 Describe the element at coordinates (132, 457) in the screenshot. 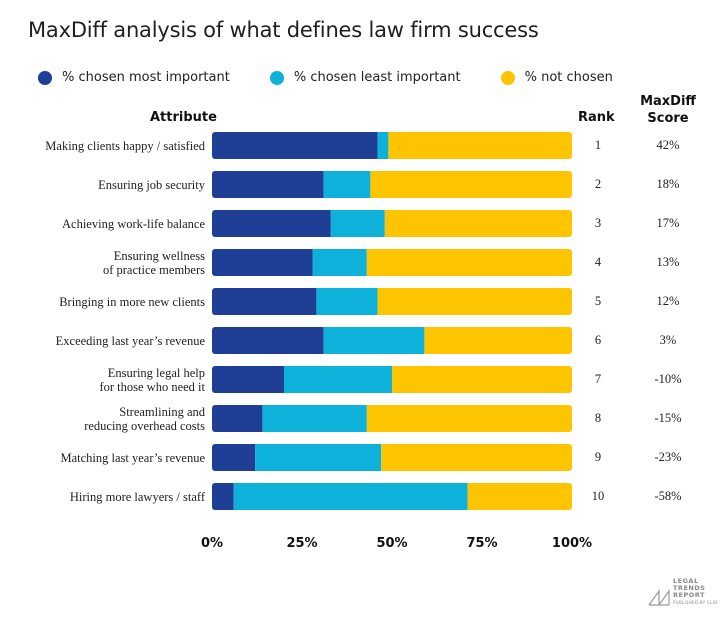

I see `category-label-line: Matching last year’s revenue` at that location.